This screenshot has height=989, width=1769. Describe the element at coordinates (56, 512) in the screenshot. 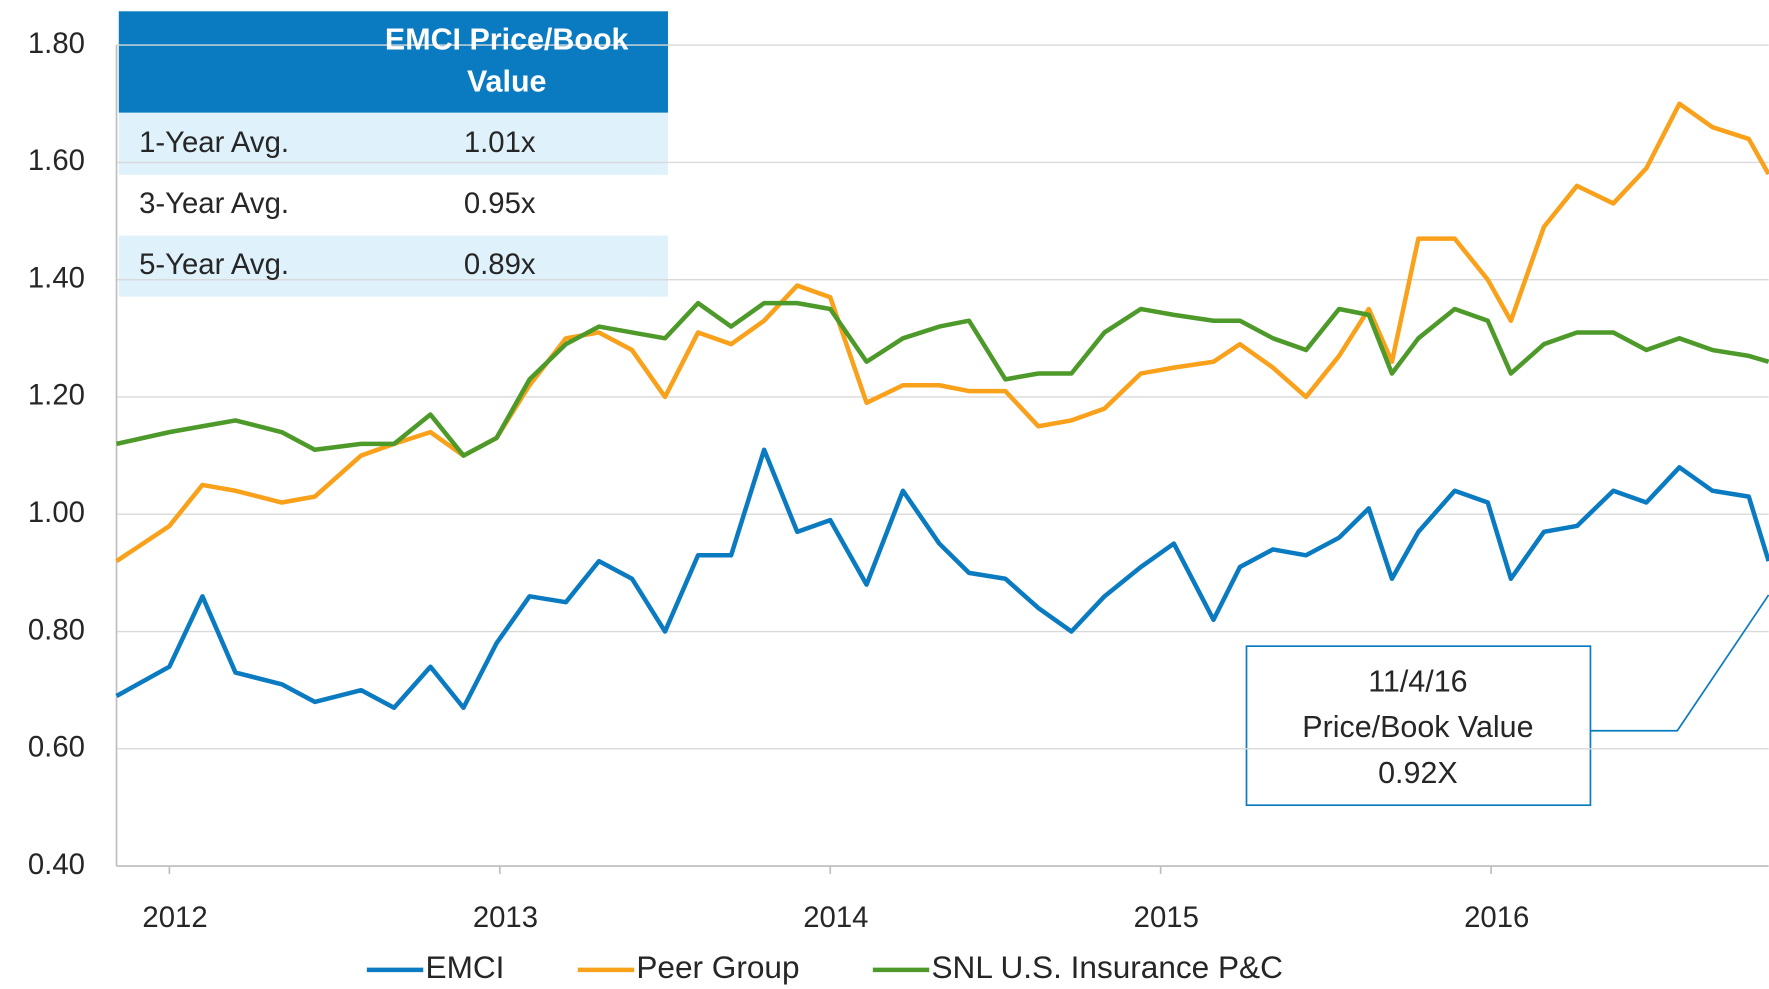

I see `y-tick-label: 1.00` at that location.